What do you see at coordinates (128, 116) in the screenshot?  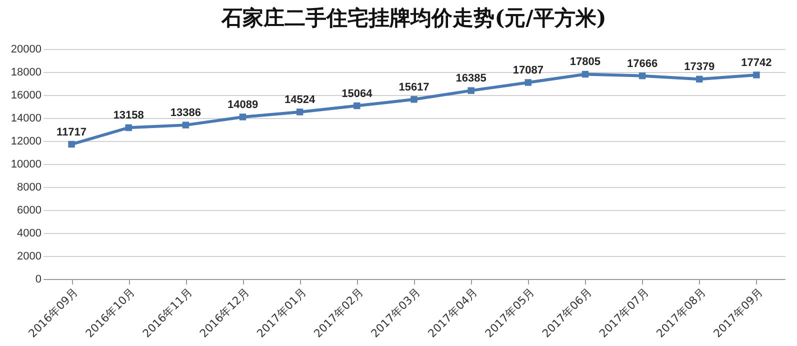 I see `data-label: 13158` at bounding box center [128, 116].